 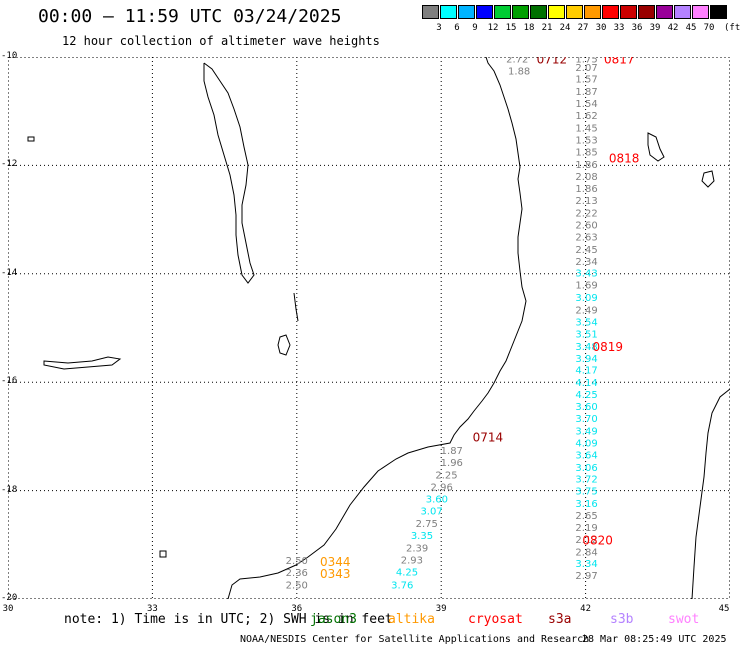 What do you see at coordinates (511, 28) in the screenshot?
I see `color-scale-label: 15` at bounding box center [511, 28].